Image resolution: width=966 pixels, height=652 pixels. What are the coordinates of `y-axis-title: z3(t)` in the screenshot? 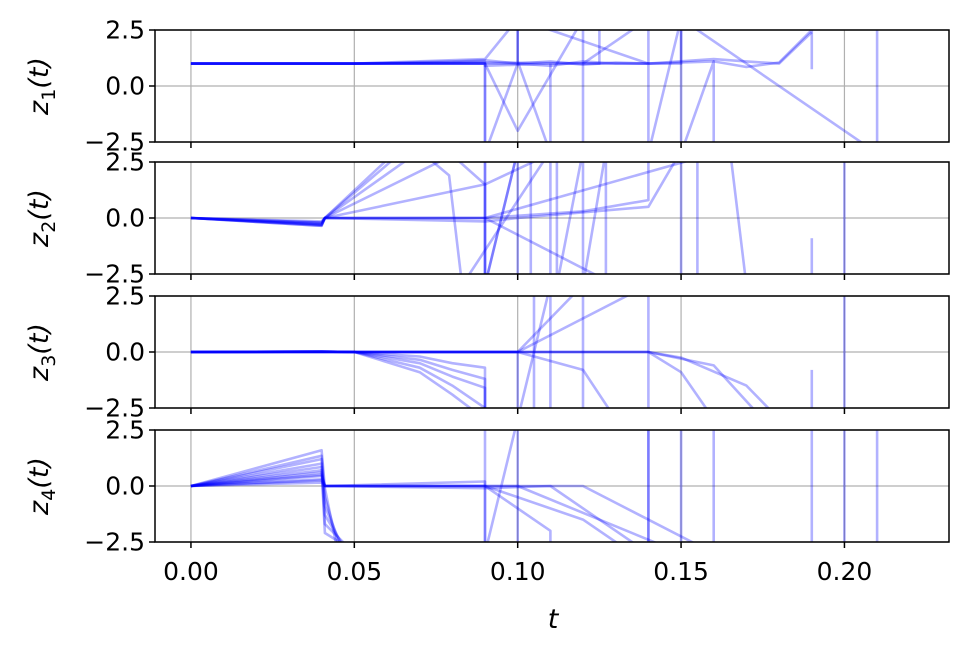 It's located at (42, 352).